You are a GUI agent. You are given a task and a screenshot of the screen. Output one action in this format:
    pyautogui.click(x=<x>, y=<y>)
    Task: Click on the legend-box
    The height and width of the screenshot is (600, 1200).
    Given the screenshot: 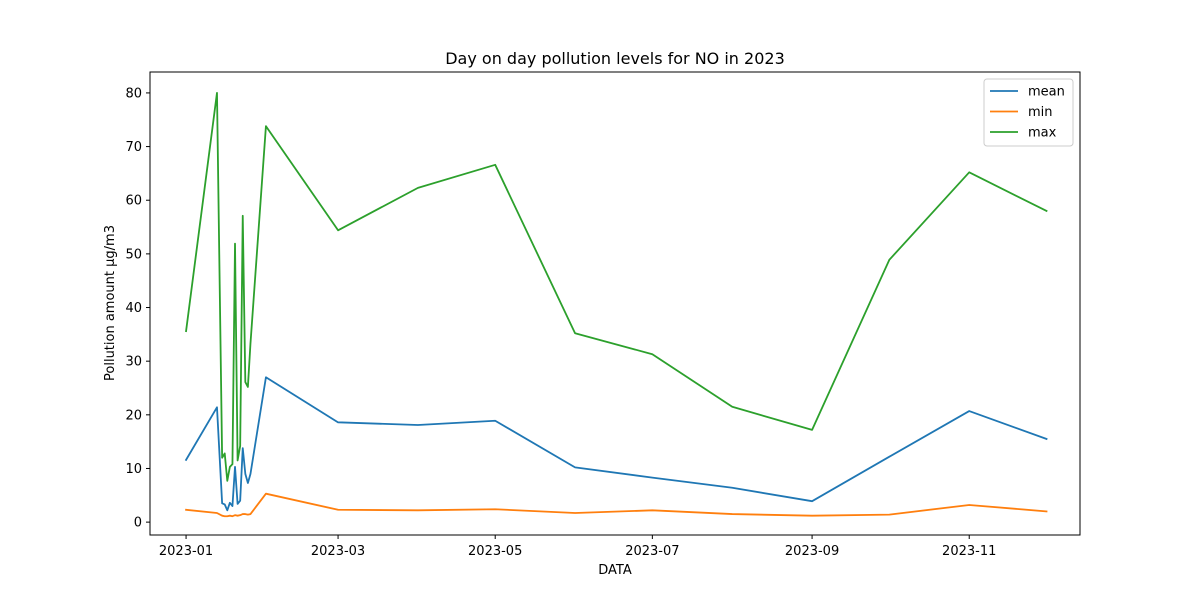 What is the action you would take?
    pyautogui.click(x=1028, y=112)
    